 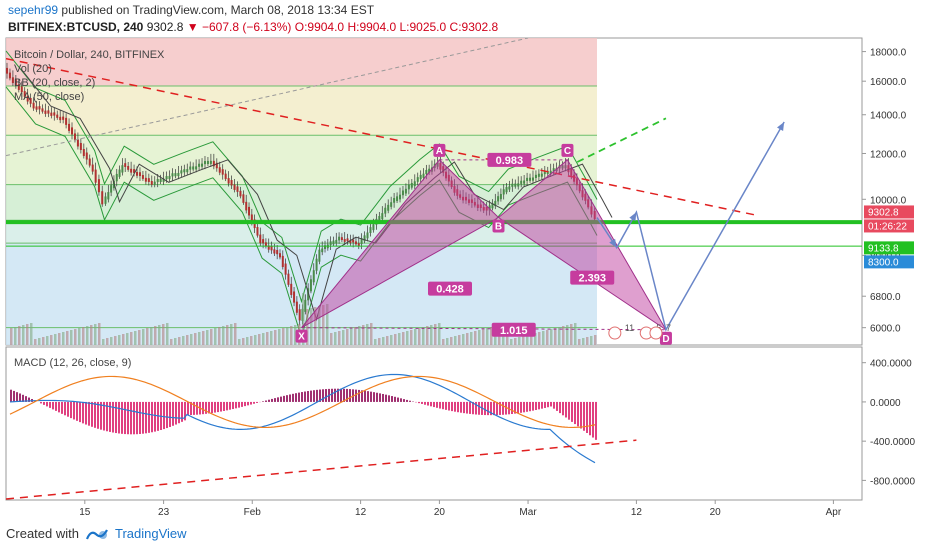 What do you see at coordinates (302, 418) in the screenshot?
I see `macd-line` at bounding box center [302, 418].